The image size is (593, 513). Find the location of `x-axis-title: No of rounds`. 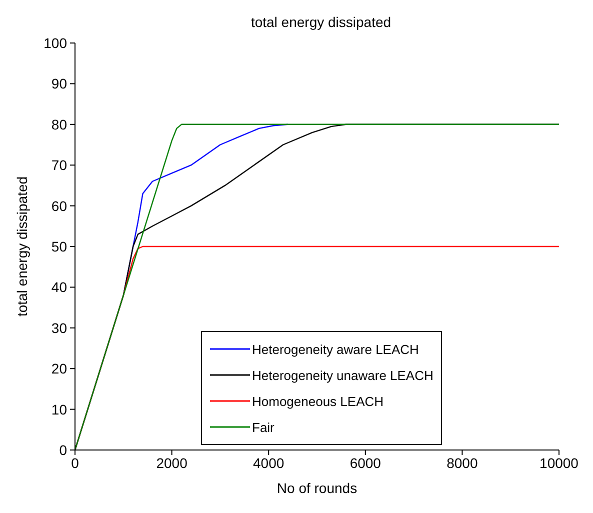

x-axis-title: No of rounds is located at coordinates (317, 488).